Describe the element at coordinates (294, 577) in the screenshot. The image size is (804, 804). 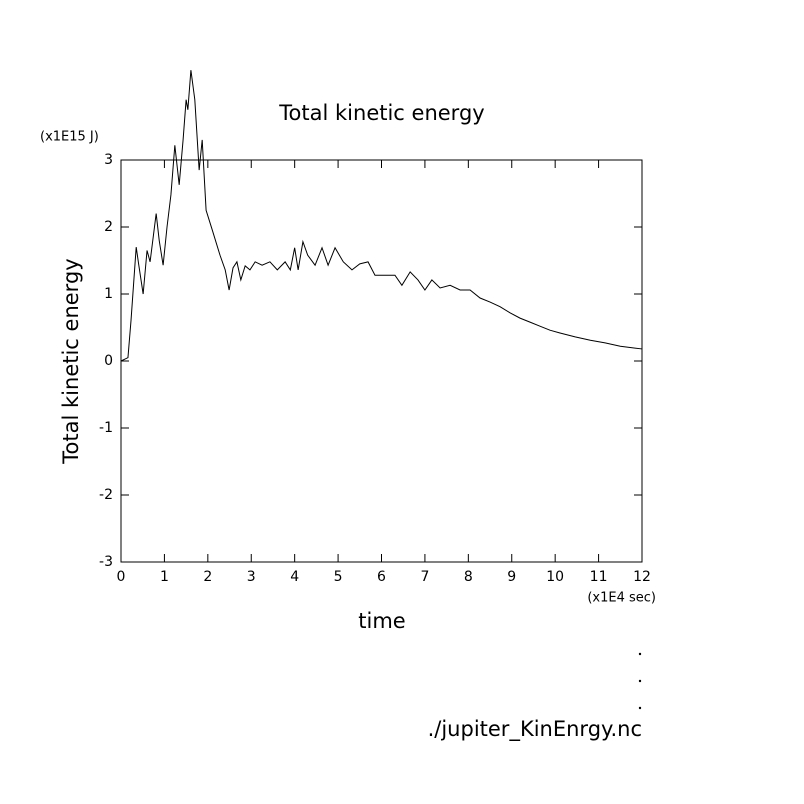
I see `x-tick-label: 4` at that location.